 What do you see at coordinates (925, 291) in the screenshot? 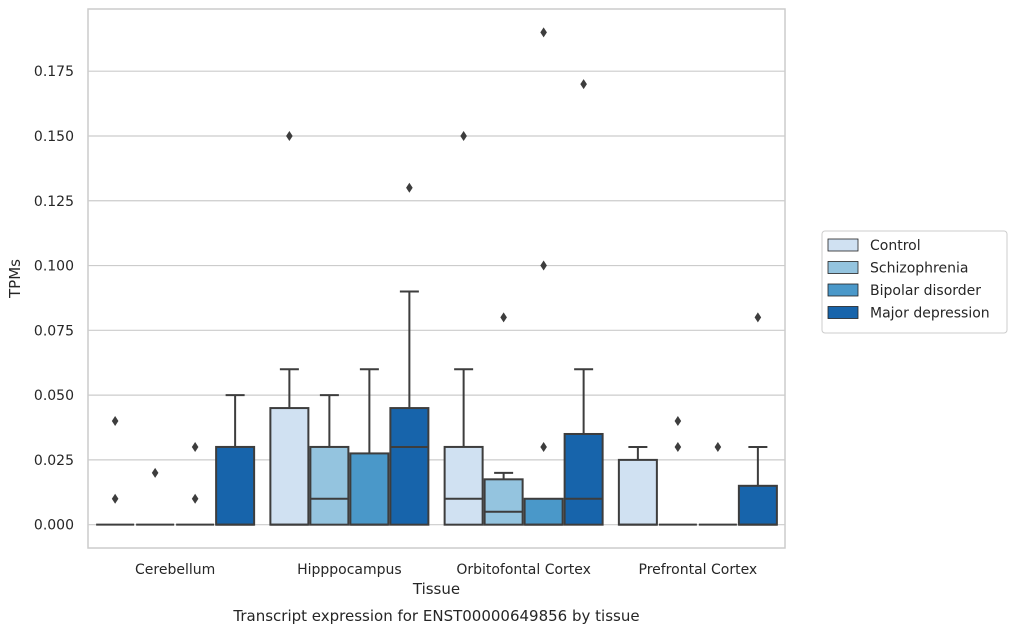
I see `legend-label: Bipolar disorder` at bounding box center [925, 291].